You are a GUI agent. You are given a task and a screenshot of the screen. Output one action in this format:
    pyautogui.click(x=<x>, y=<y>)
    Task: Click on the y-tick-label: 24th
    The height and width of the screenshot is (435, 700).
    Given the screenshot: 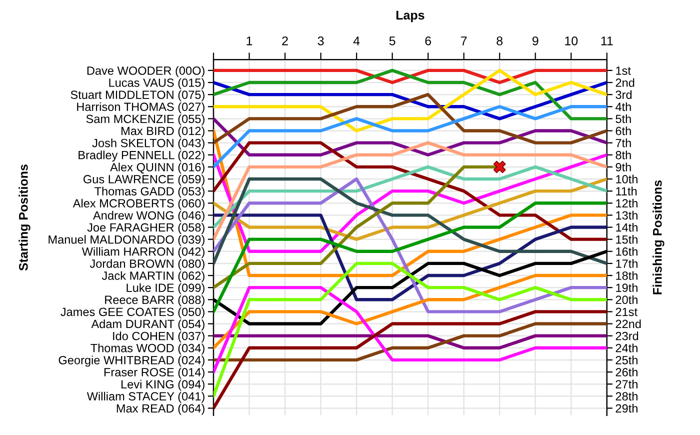 What is the action you would take?
    pyautogui.click(x=627, y=348)
    